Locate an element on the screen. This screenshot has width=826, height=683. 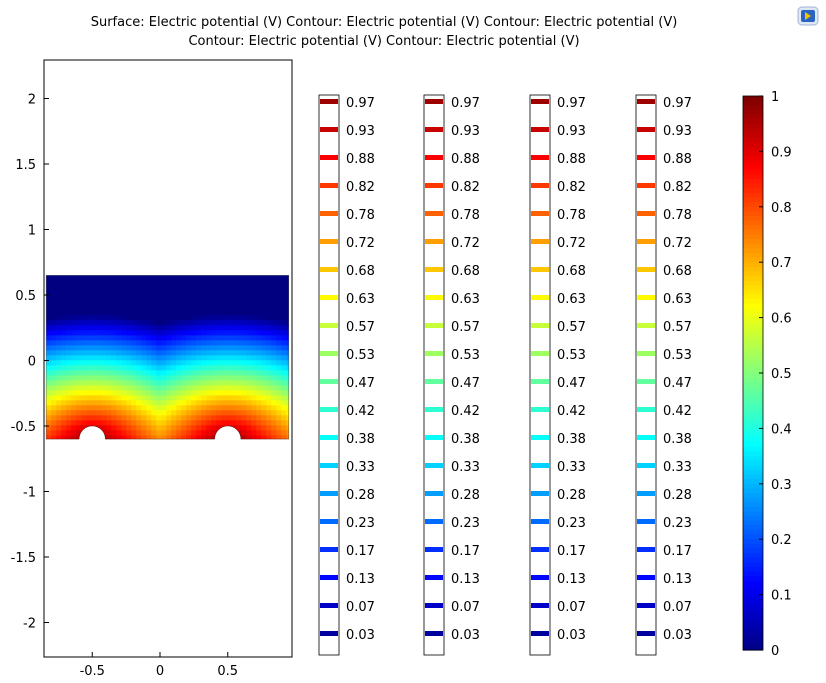
colorbar-tick-label: 0.8 is located at coordinates (781, 208).